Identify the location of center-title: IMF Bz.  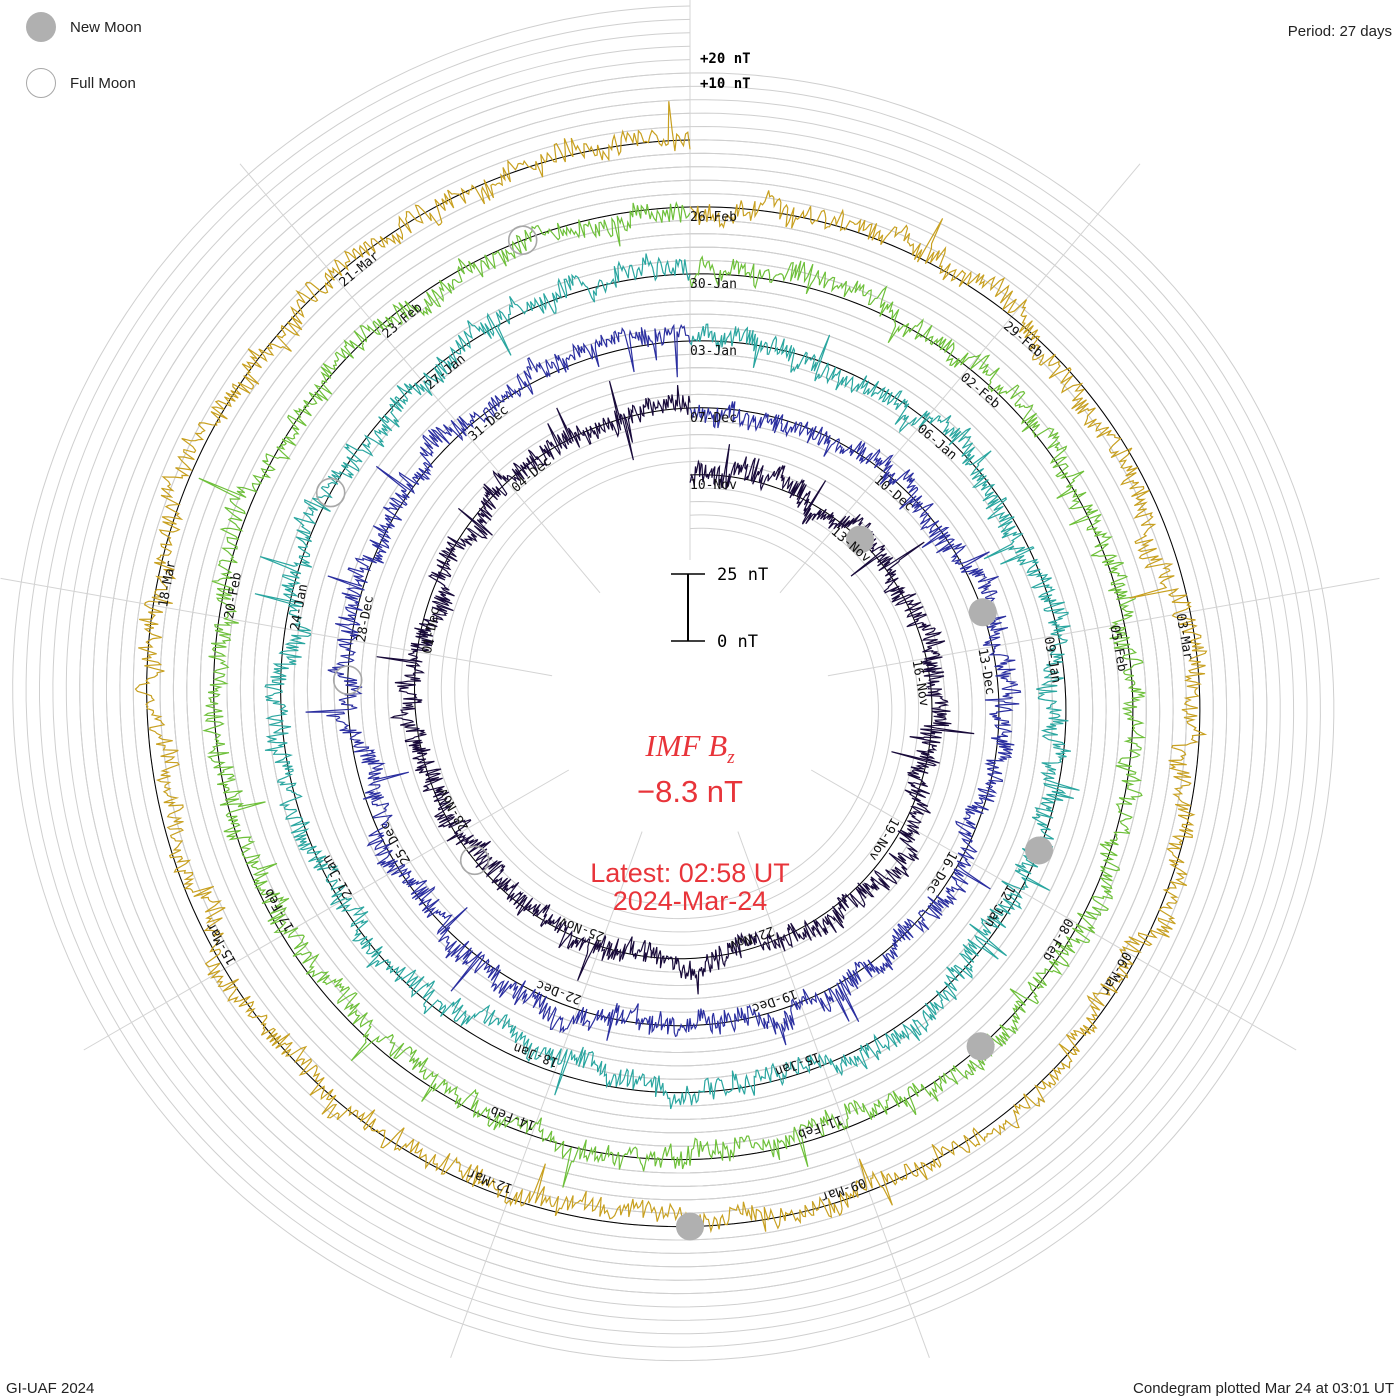
(690, 748).